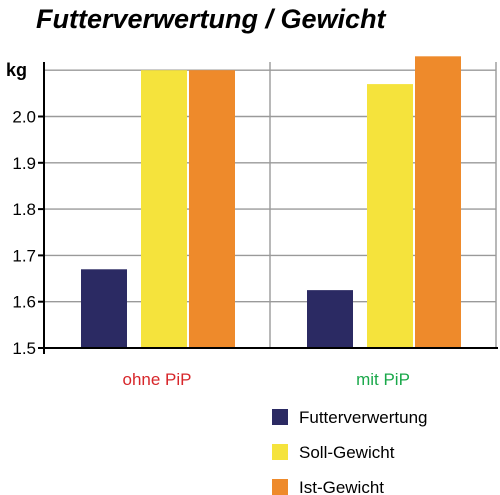 The height and width of the screenshot is (495, 500). I want to click on legend-label: Futterverwertung, so click(363, 417).